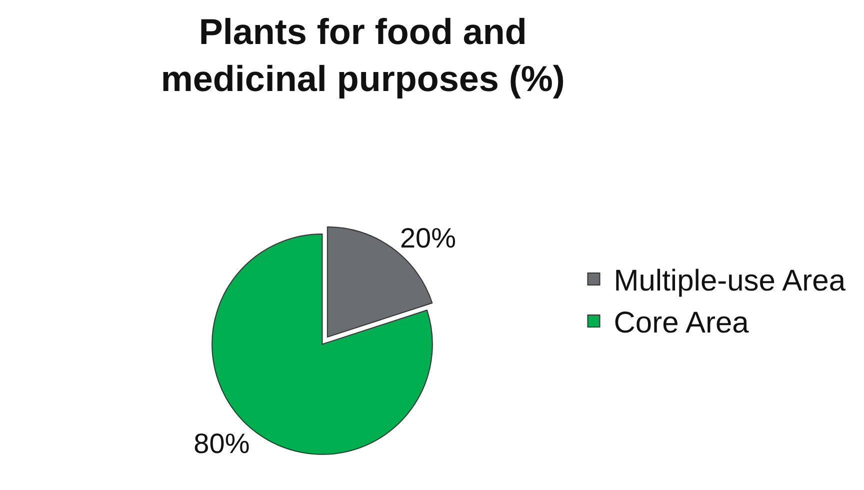  What do you see at coordinates (730, 281) in the screenshot?
I see `legend-label: Multiple-use Area` at bounding box center [730, 281].